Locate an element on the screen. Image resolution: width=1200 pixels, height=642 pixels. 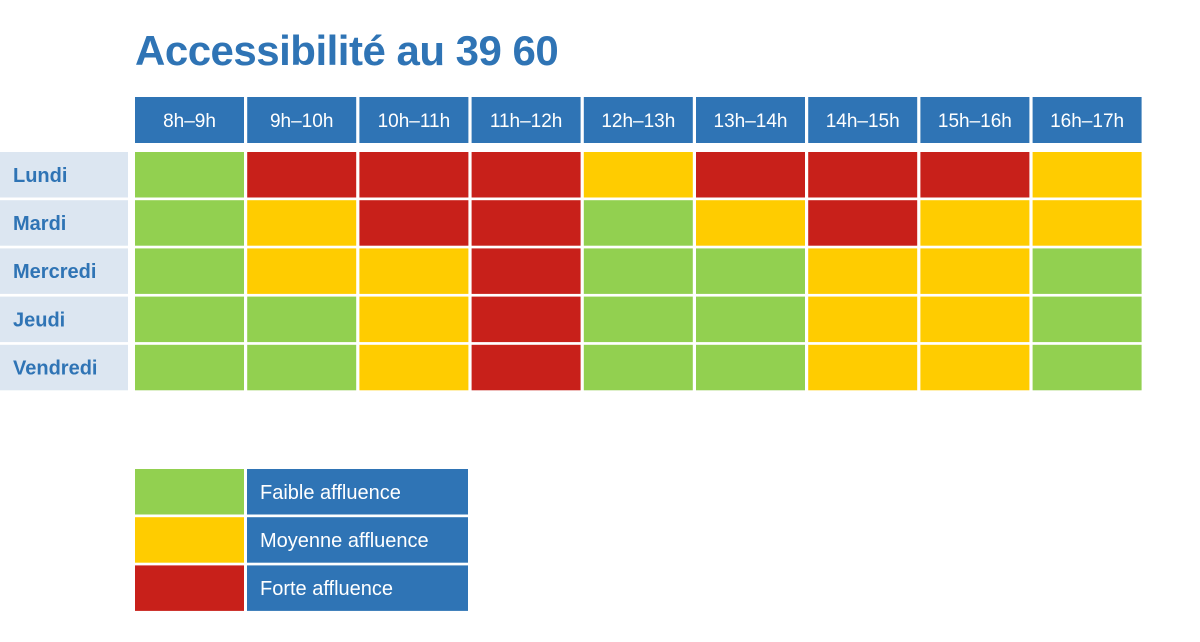
column-header-label: 8h–9h is located at coordinates (189, 121).